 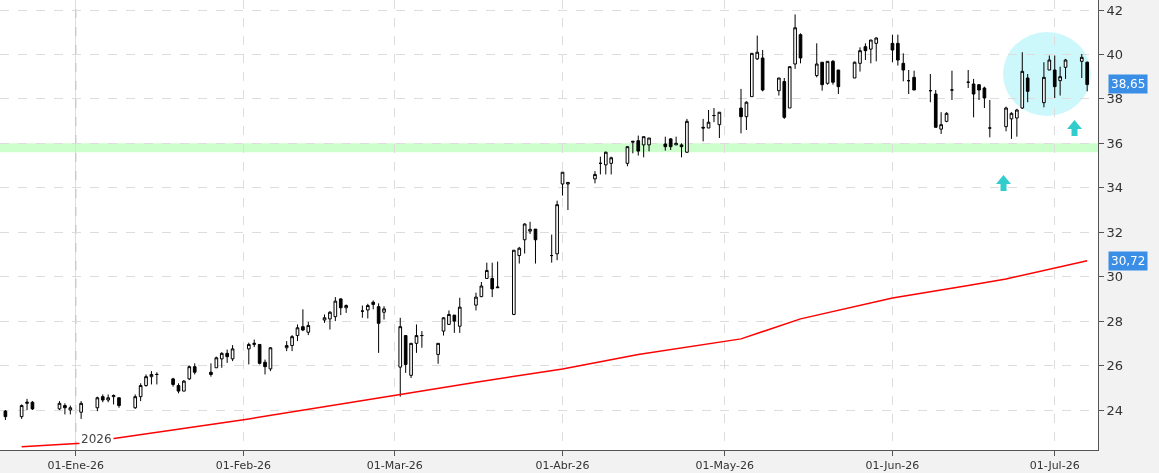 I want to click on x-tick-label: 01-Ene-26, so click(x=76, y=466).